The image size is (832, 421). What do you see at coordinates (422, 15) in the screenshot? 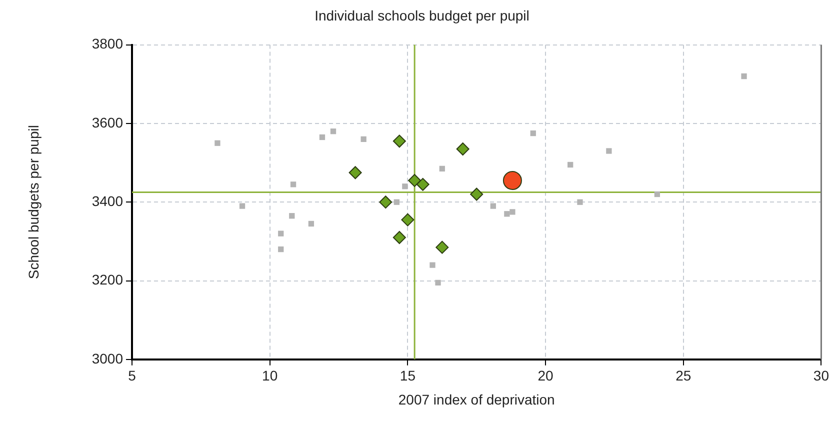
I see `chart-title: Individual schools budget per pupil` at bounding box center [422, 15].